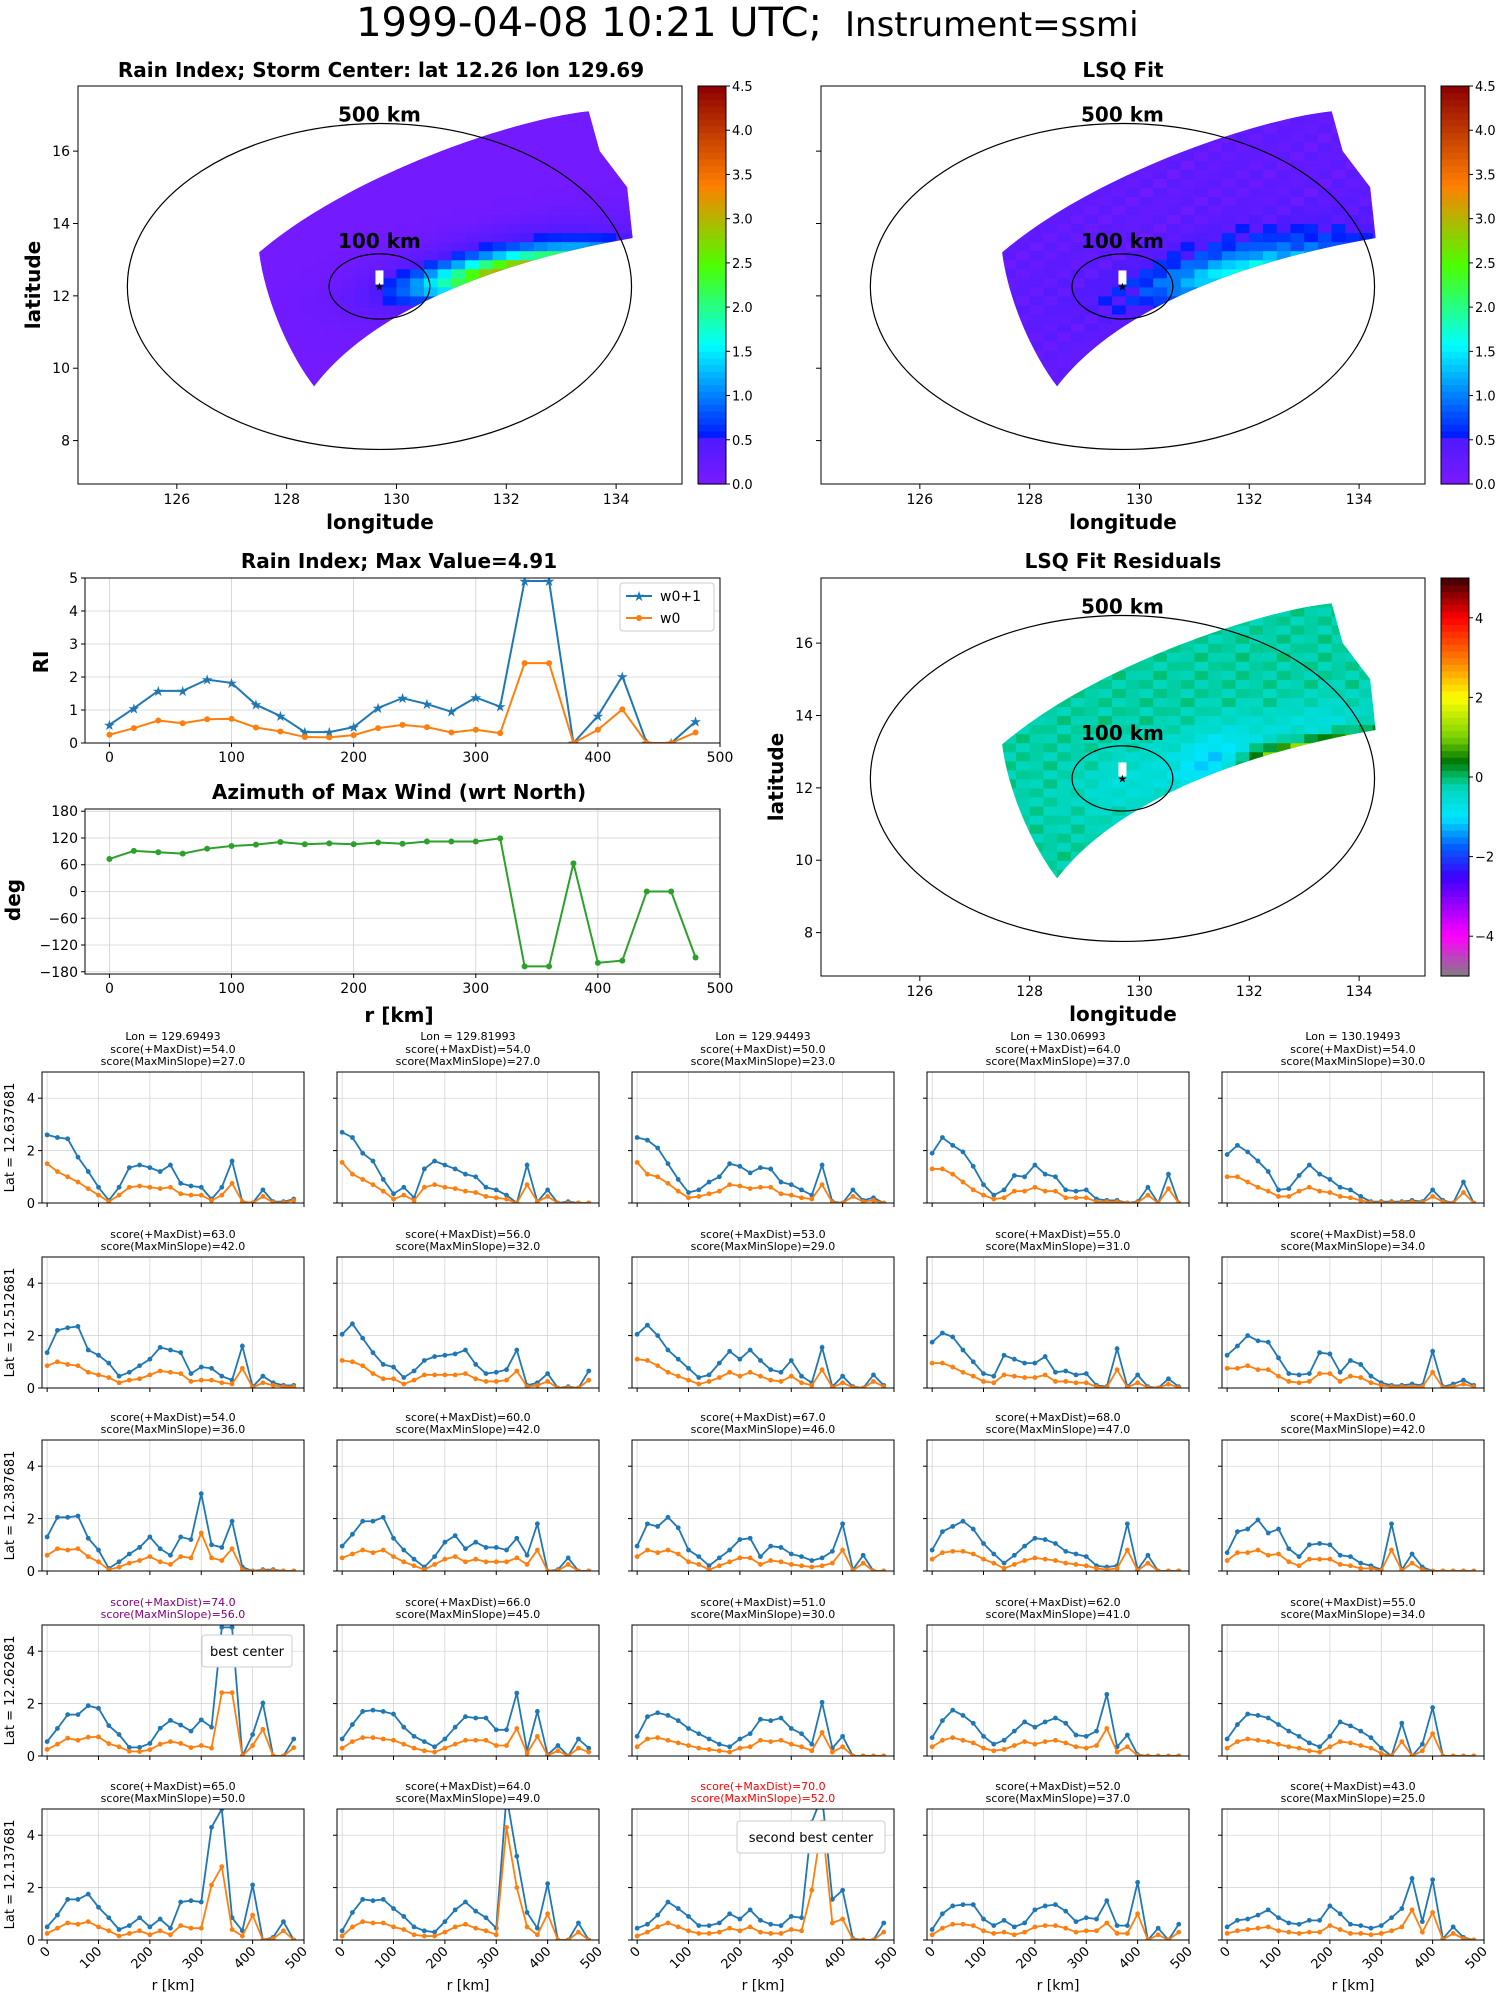 The height and width of the screenshot is (2000, 1500). I want to click on panel-score-maxminslope: score(MaxMinSlope)=52.0, so click(763, 1798).